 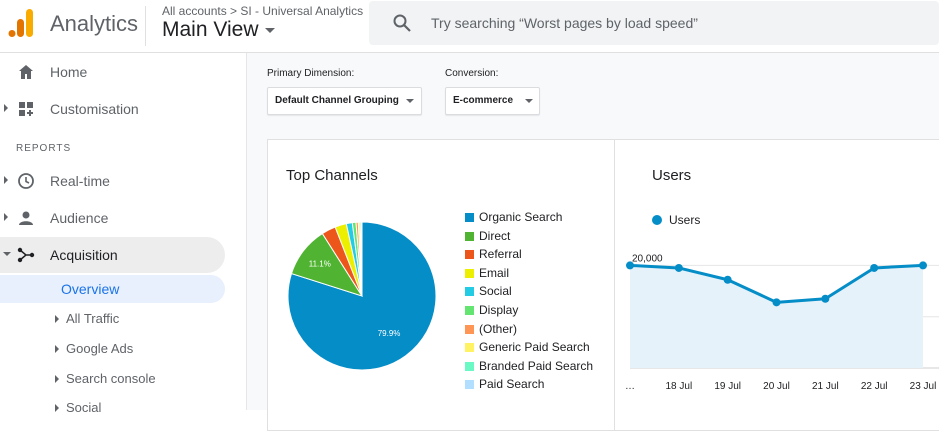 What do you see at coordinates (657, 220) in the screenshot?
I see `users-legend-dot-icon` at bounding box center [657, 220].